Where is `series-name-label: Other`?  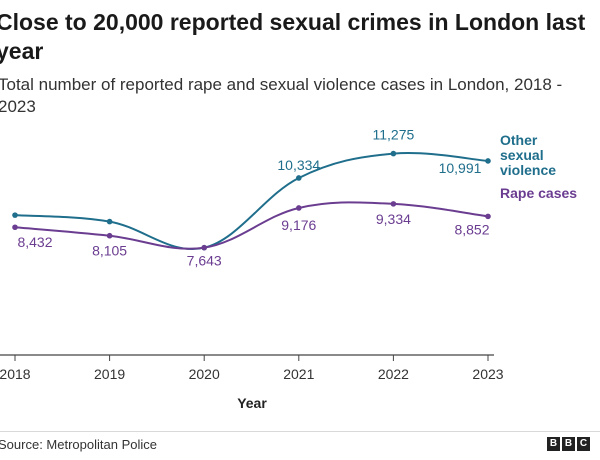 series-name-label: Other is located at coordinates (519, 140).